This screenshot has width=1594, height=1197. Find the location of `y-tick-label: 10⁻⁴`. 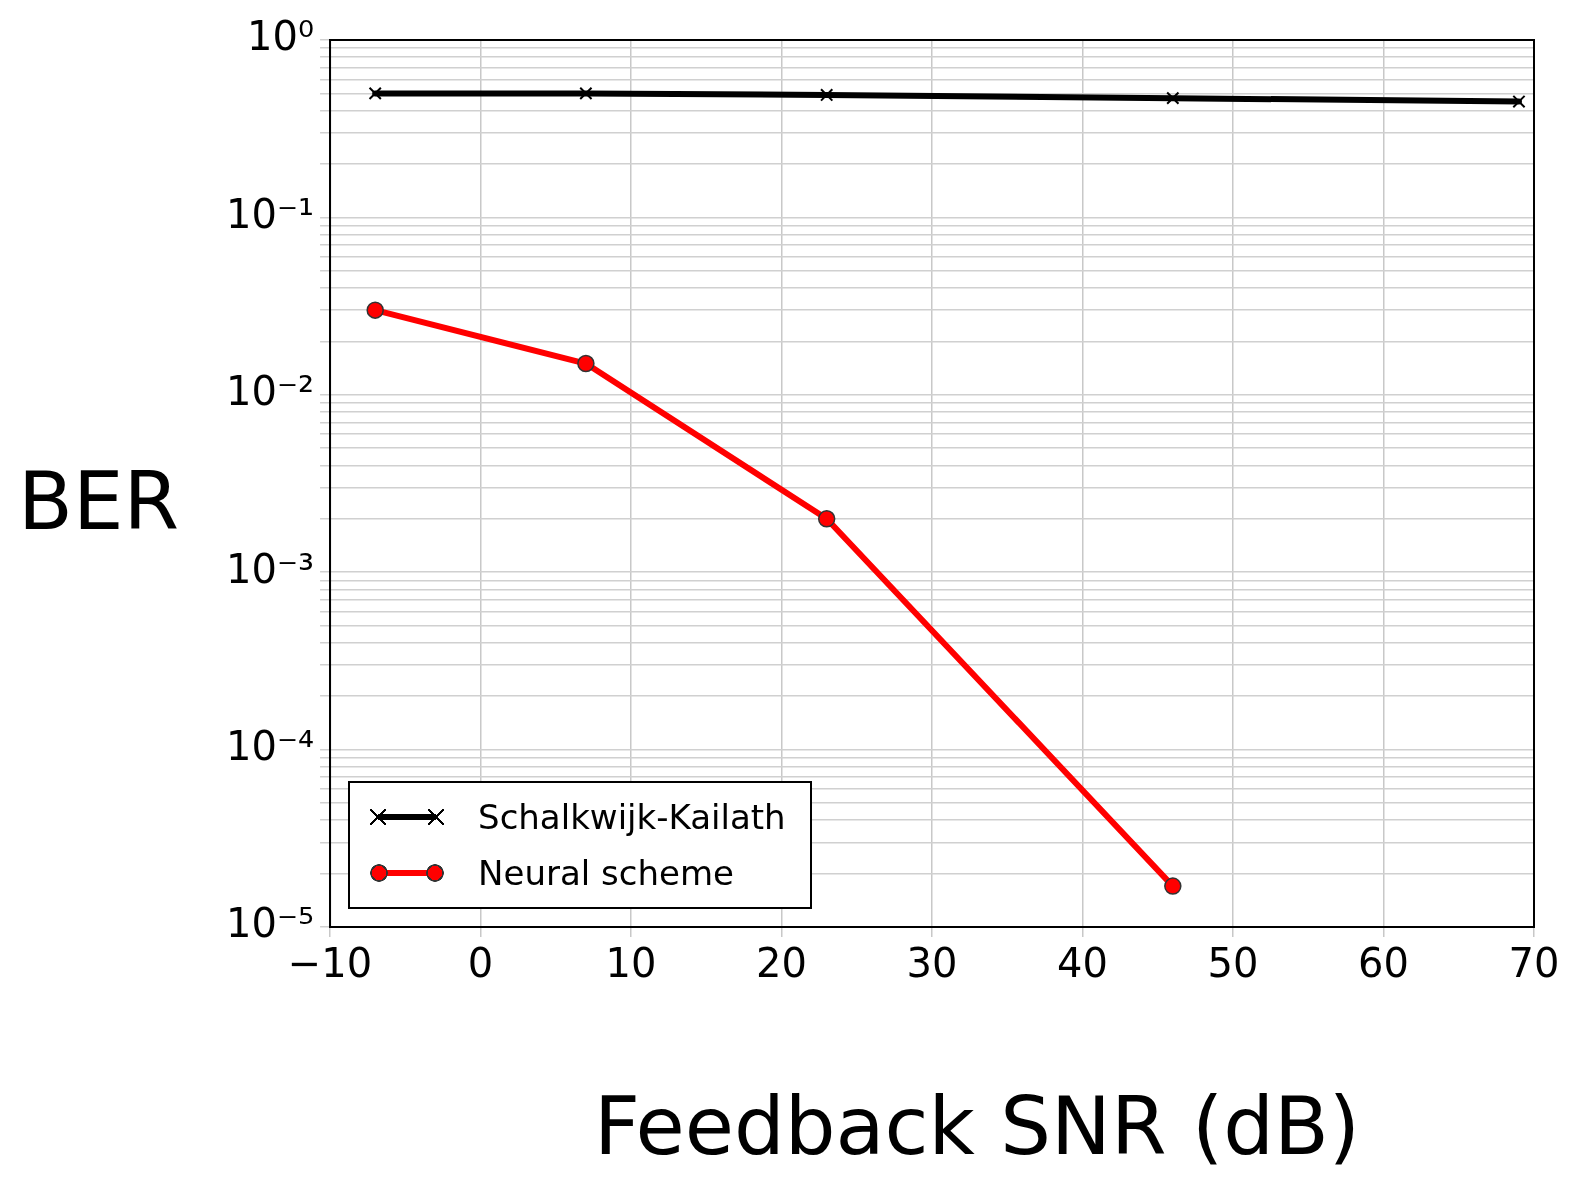

y-tick-label: 10⁻⁴ is located at coordinates (270, 745).